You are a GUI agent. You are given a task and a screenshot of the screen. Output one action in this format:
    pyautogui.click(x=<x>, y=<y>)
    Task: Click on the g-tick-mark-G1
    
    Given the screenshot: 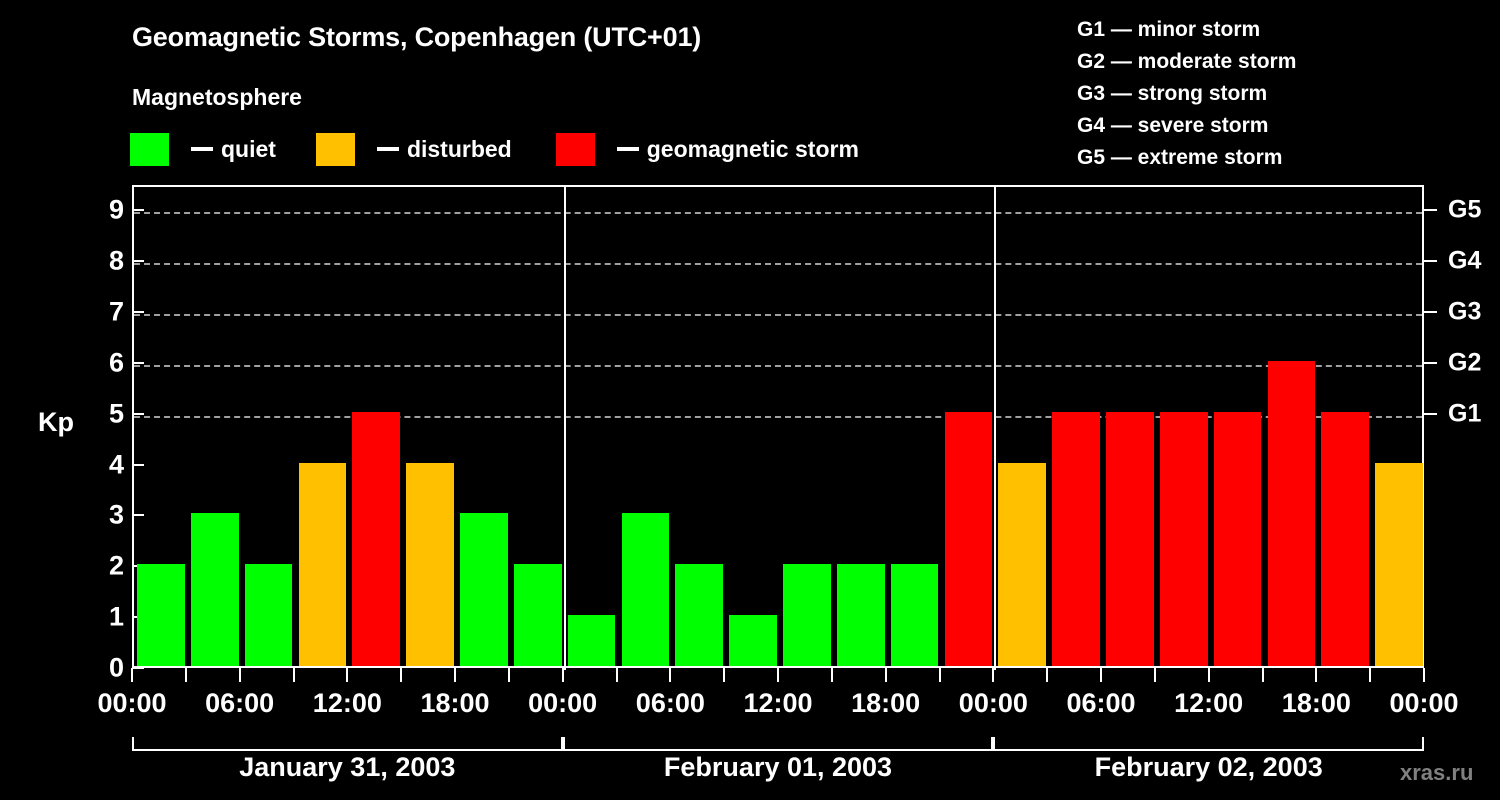 What is the action you would take?
    pyautogui.click(x=1430, y=413)
    